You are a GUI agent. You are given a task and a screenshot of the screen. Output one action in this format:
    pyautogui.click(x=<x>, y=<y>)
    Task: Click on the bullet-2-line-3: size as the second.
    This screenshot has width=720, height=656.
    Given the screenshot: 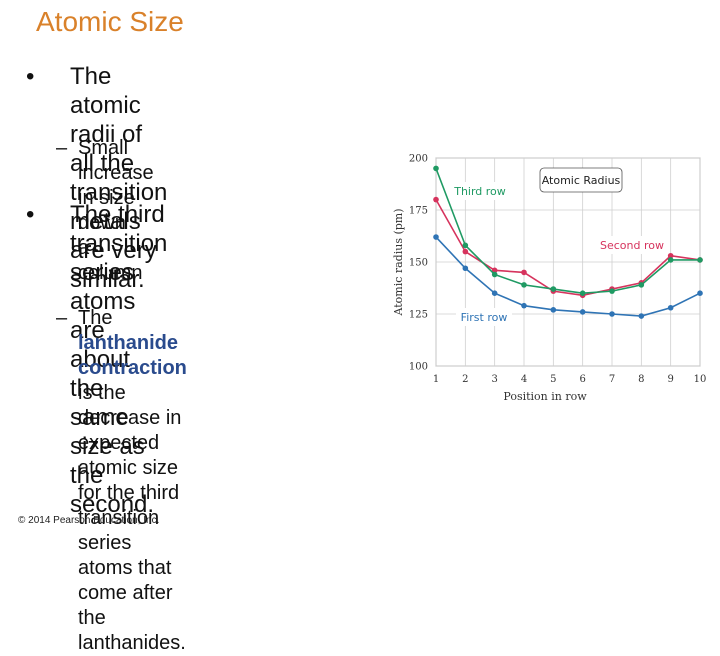 What is the action you would take?
    pyautogui.click(x=112, y=475)
    